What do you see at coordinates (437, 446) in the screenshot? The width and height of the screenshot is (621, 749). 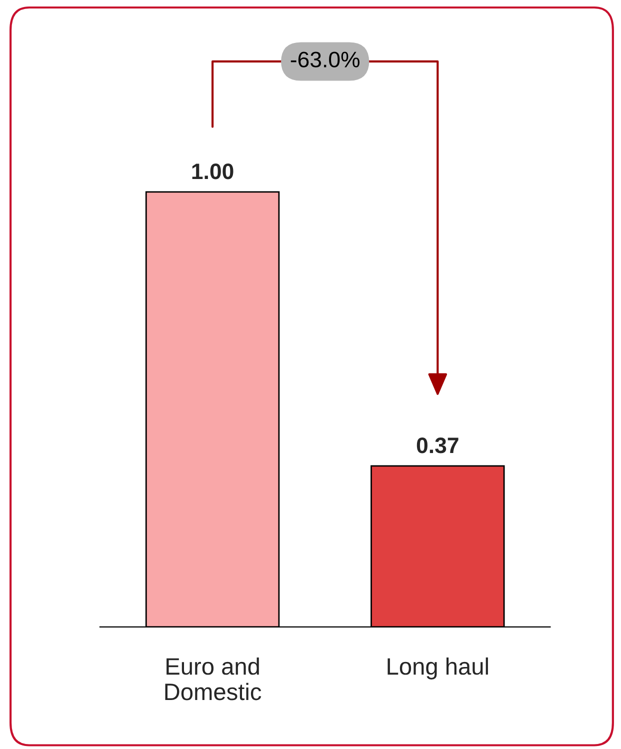 I see `data-label: 0.37` at bounding box center [437, 446].